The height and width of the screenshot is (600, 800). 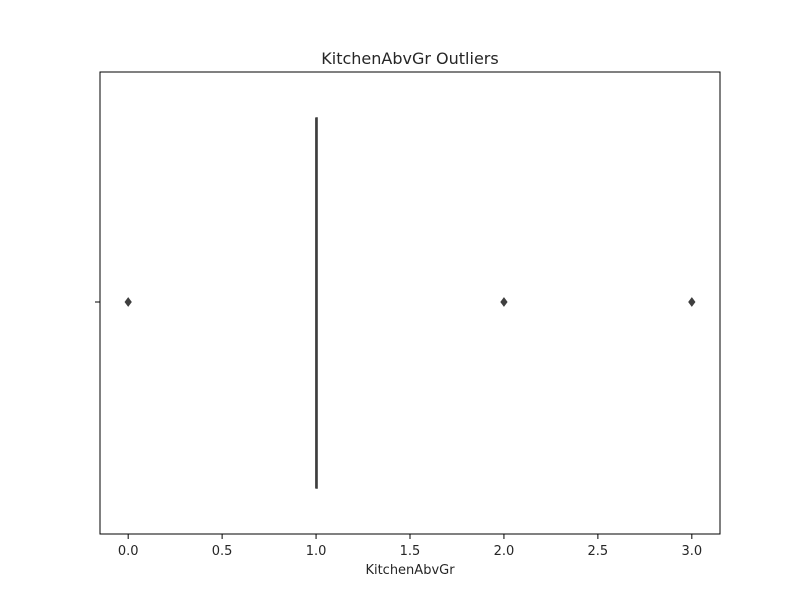 I want to click on x-tick-label: 1.0, so click(x=316, y=551).